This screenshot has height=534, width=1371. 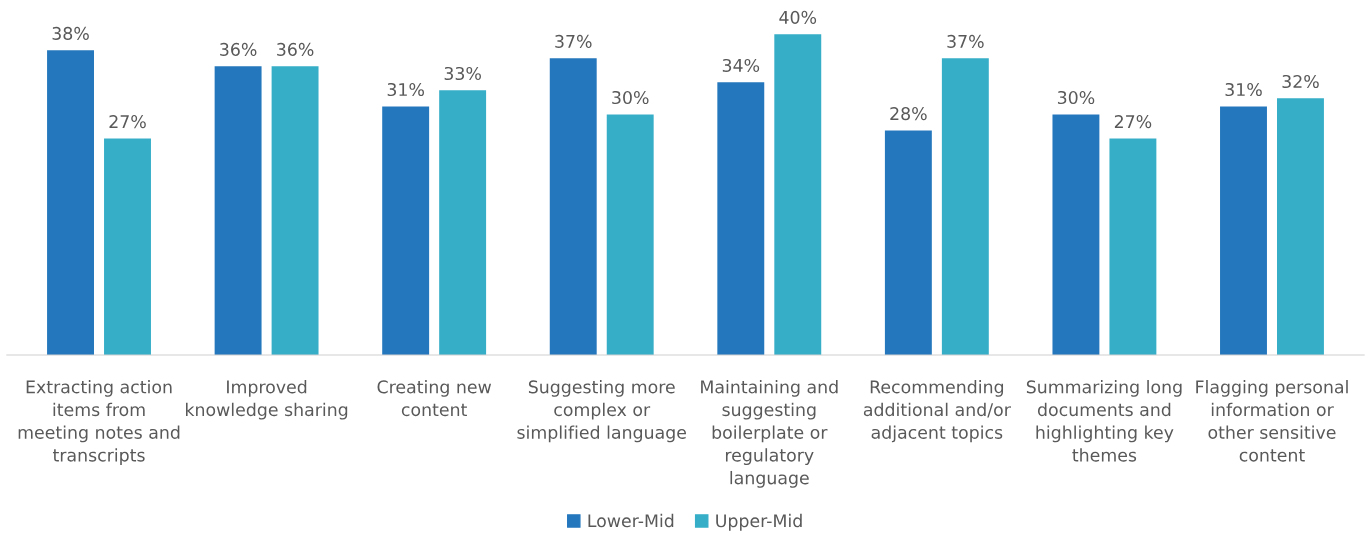 I want to click on x-tick-label: Summarizing long documents and highlighting key themes, so click(x=1104, y=421).